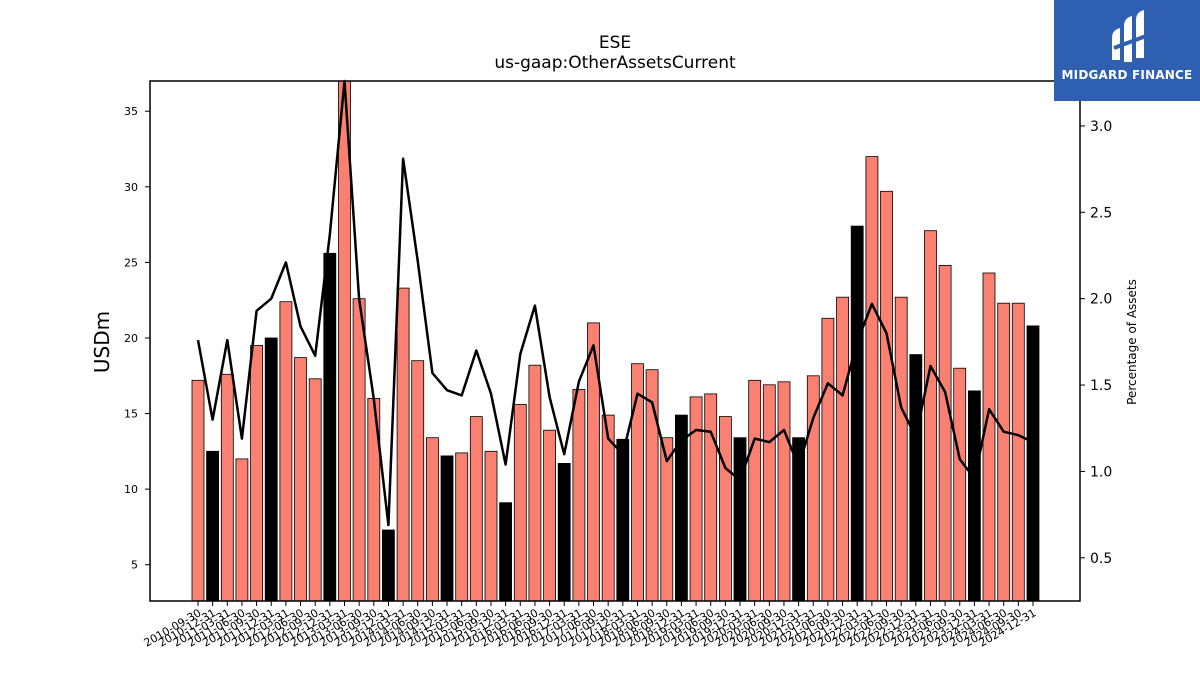 This screenshot has height=675, width=1200. Describe the element at coordinates (131, 111) in the screenshot. I see `y-tick-label: 35` at that location.